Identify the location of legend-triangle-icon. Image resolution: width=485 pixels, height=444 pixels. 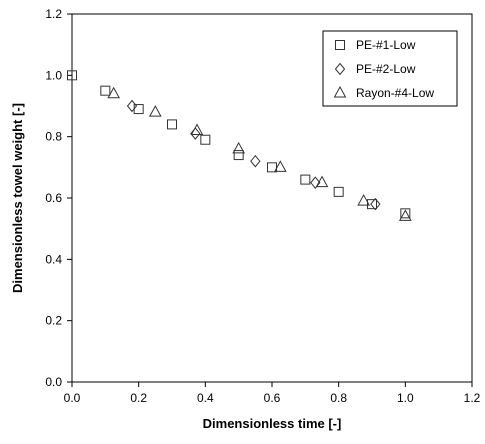
(340, 91).